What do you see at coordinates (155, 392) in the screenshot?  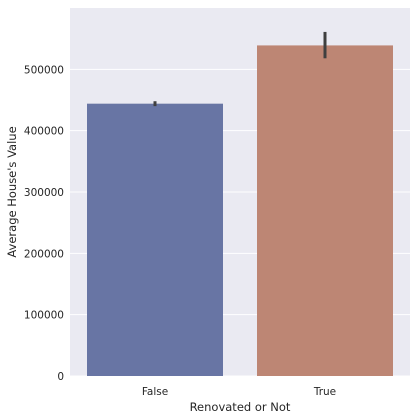 I see `x-tick-label: False` at bounding box center [155, 392].